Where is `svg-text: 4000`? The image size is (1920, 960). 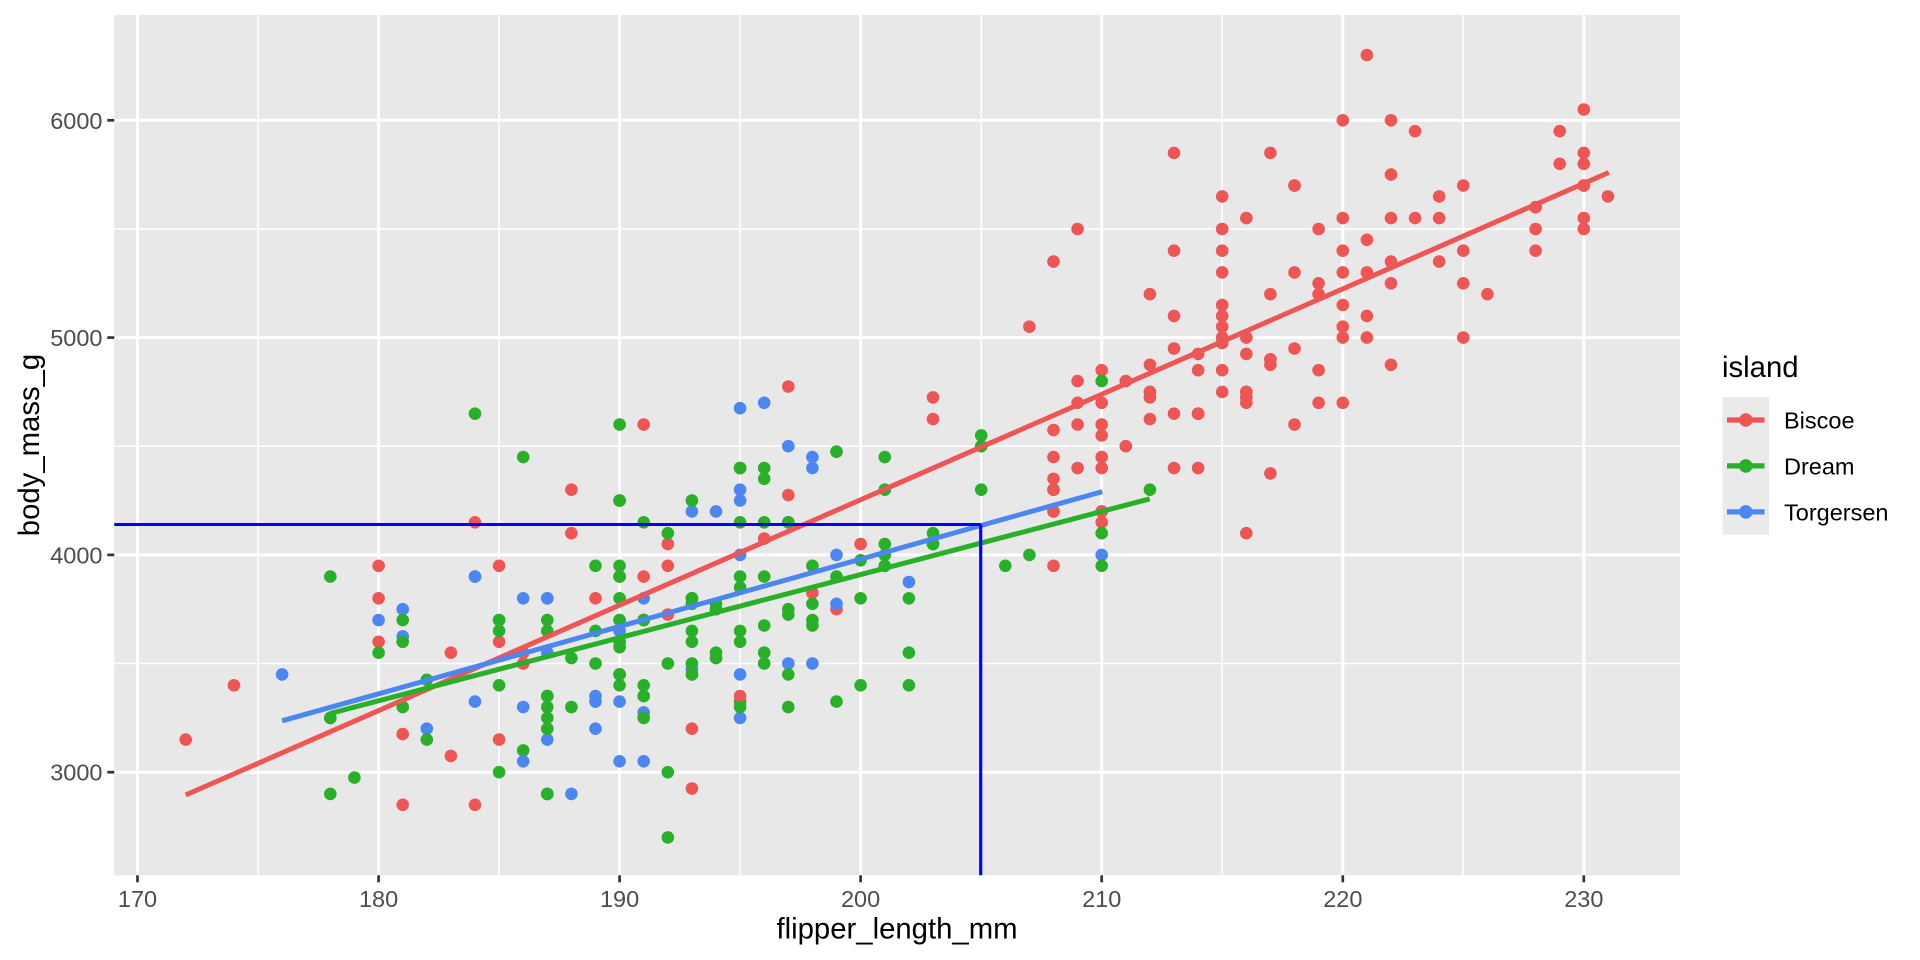 svg-text: 4000 is located at coordinates (76, 555).